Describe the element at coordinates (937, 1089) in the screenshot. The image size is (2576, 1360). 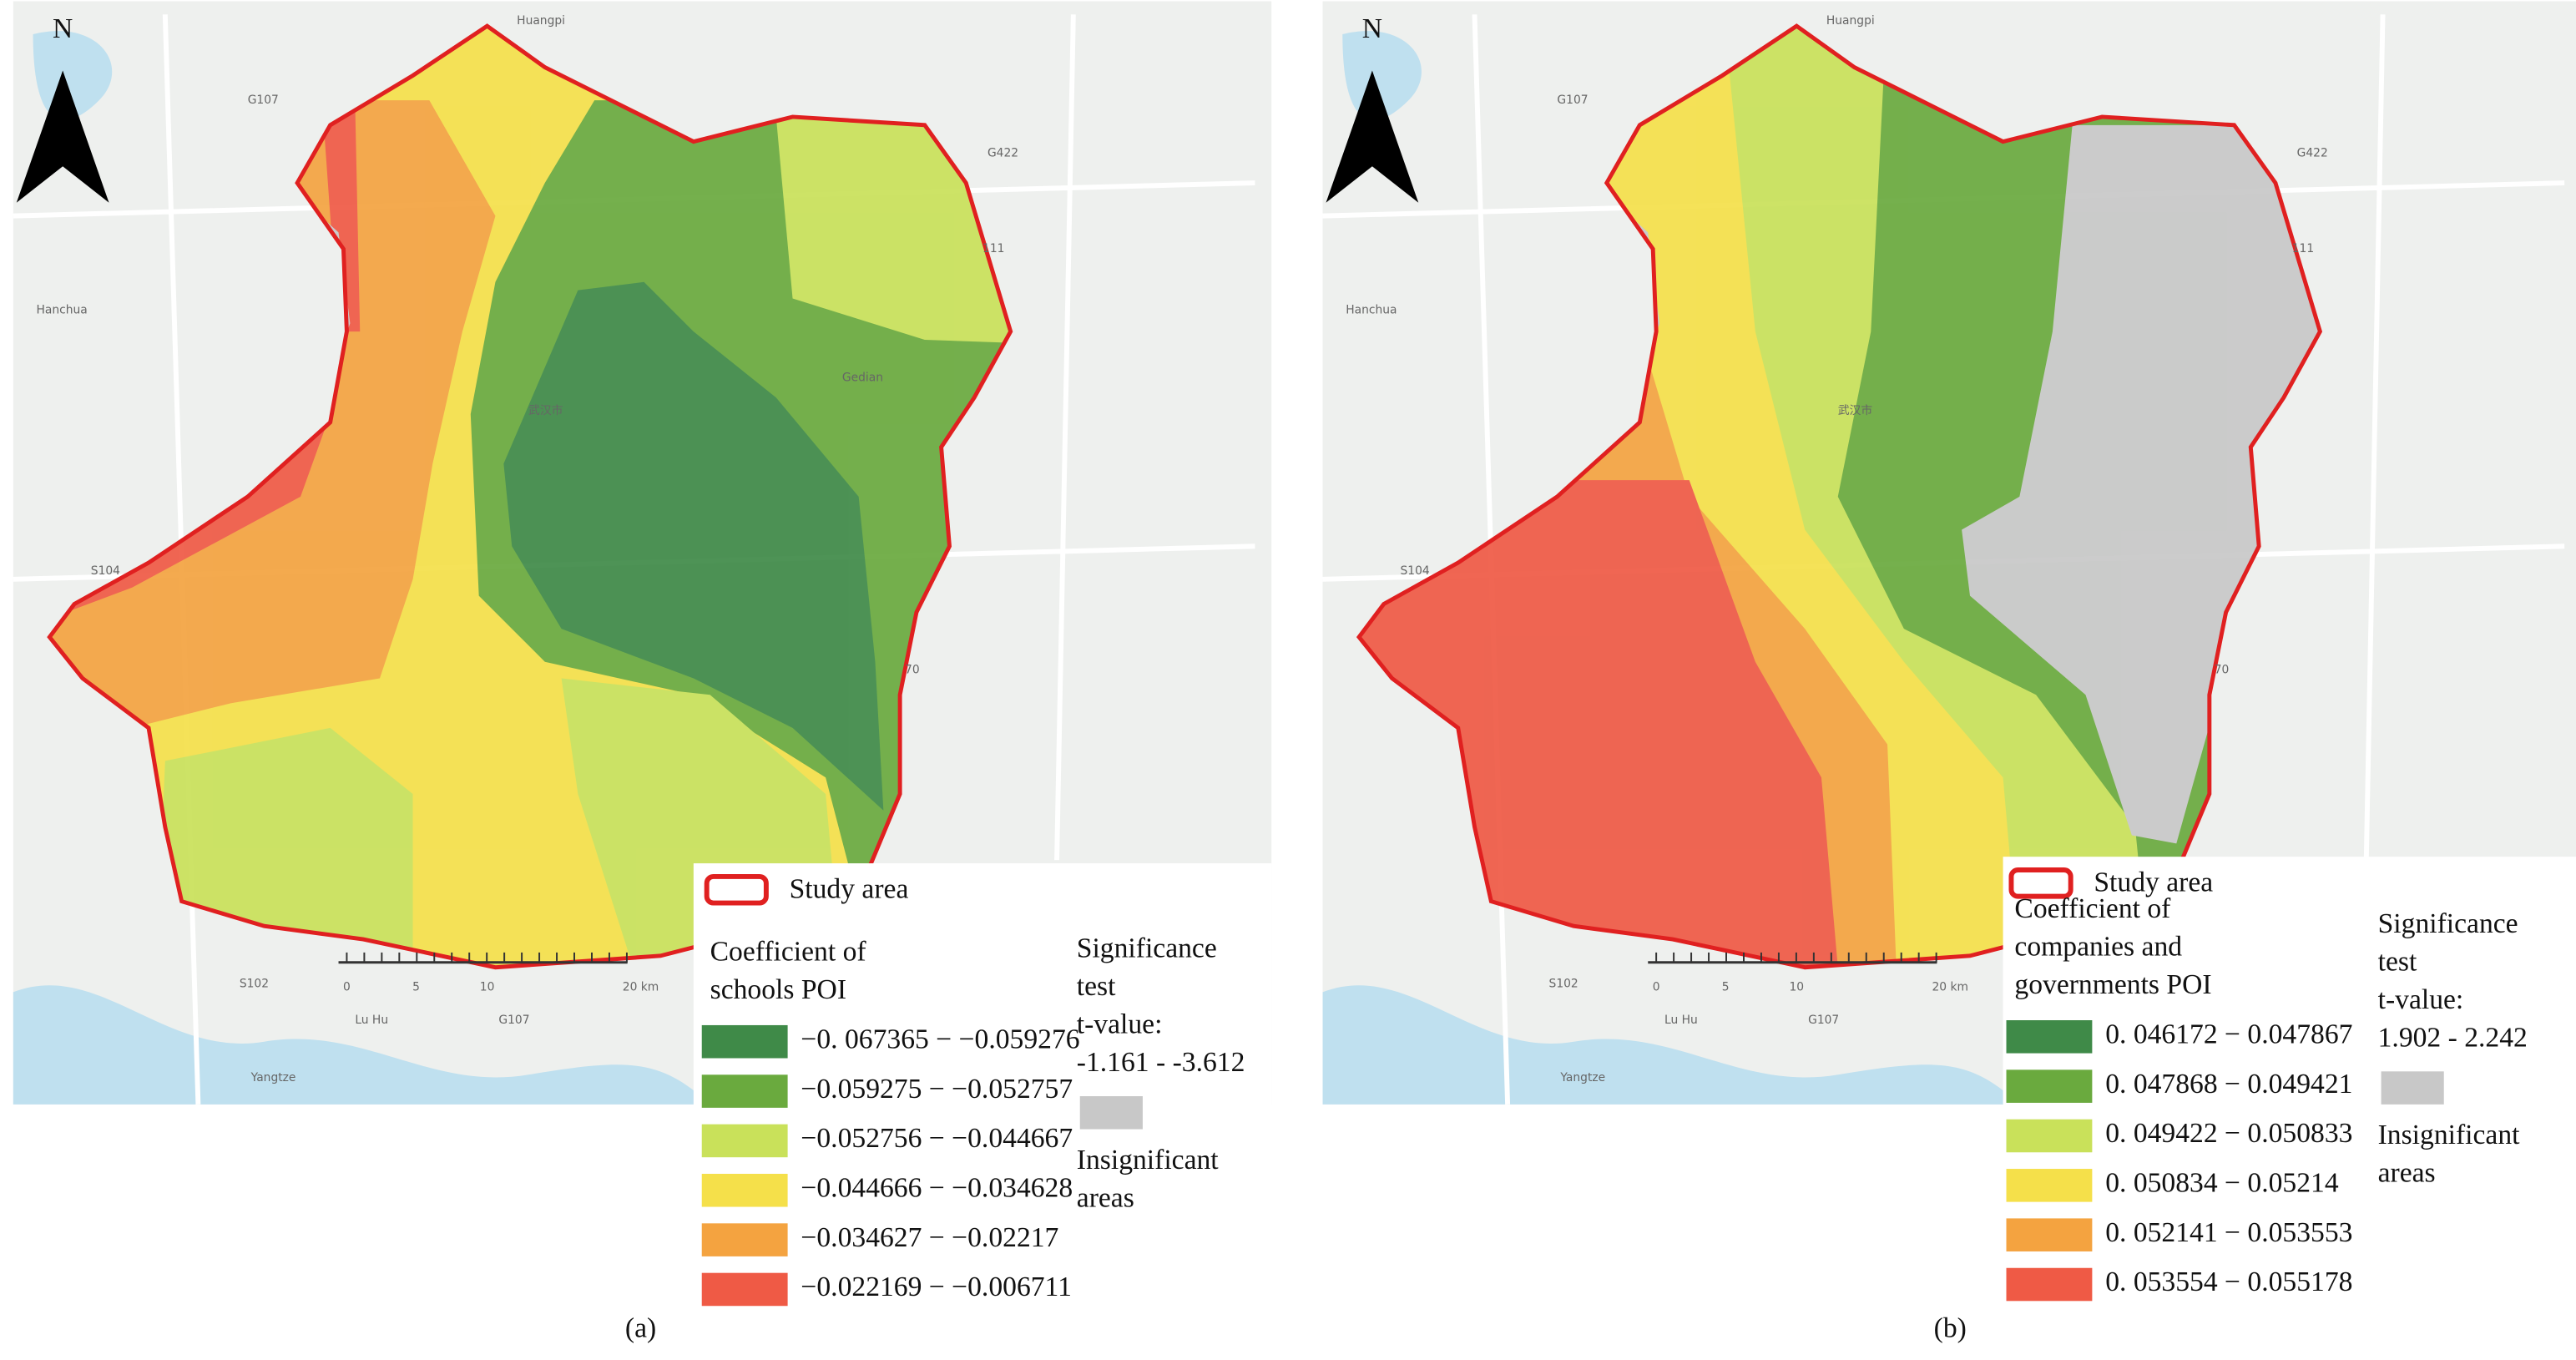
I see `legend-label: −0.059275 − −0.052757` at that location.